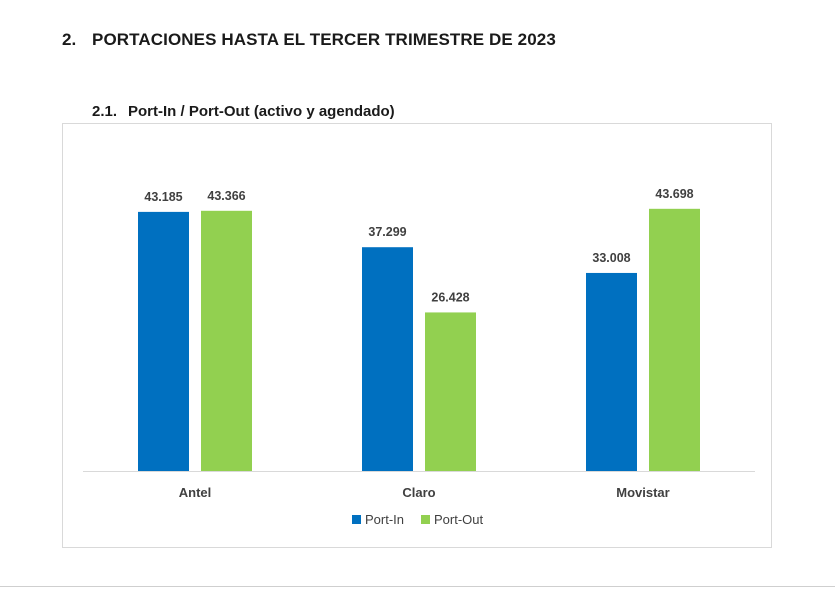 The width and height of the screenshot is (835, 591). I want to click on data-label-claro-port-in: 37.299, so click(387, 232).